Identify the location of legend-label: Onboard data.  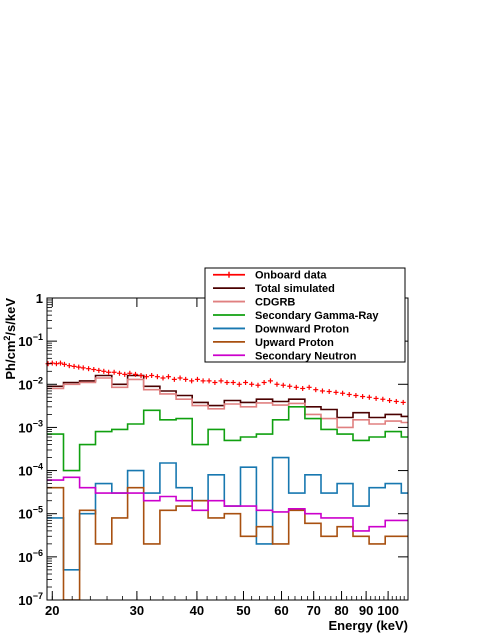
(291, 276).